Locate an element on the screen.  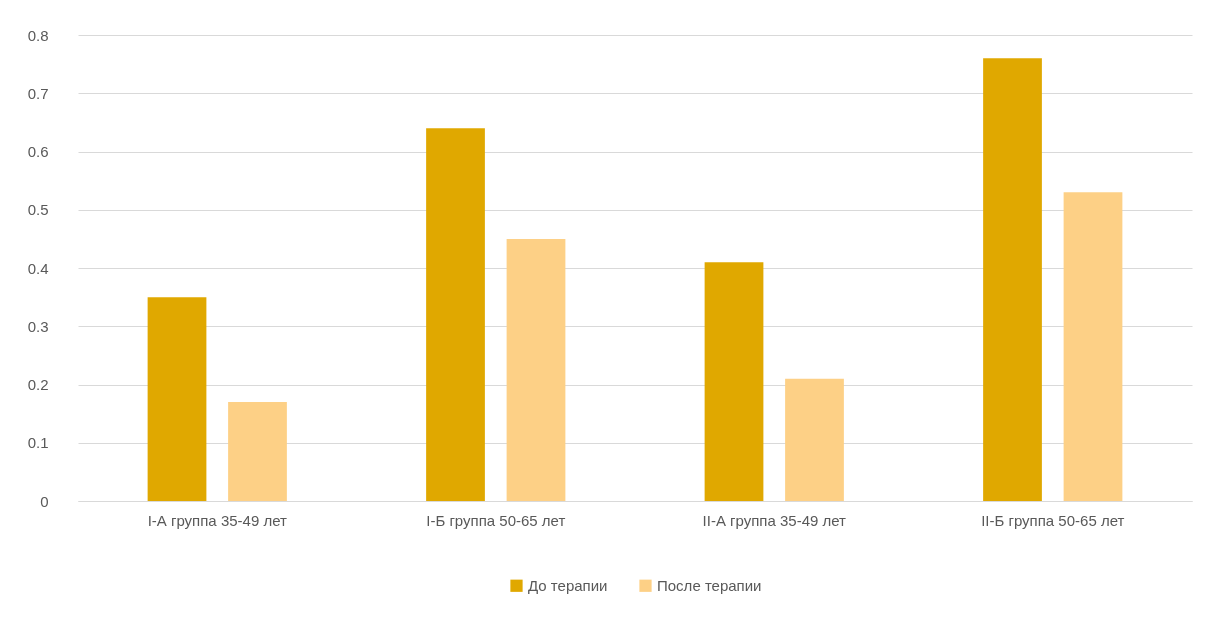
y-tick-label: 0.3 is located at coordinates (38, 326).